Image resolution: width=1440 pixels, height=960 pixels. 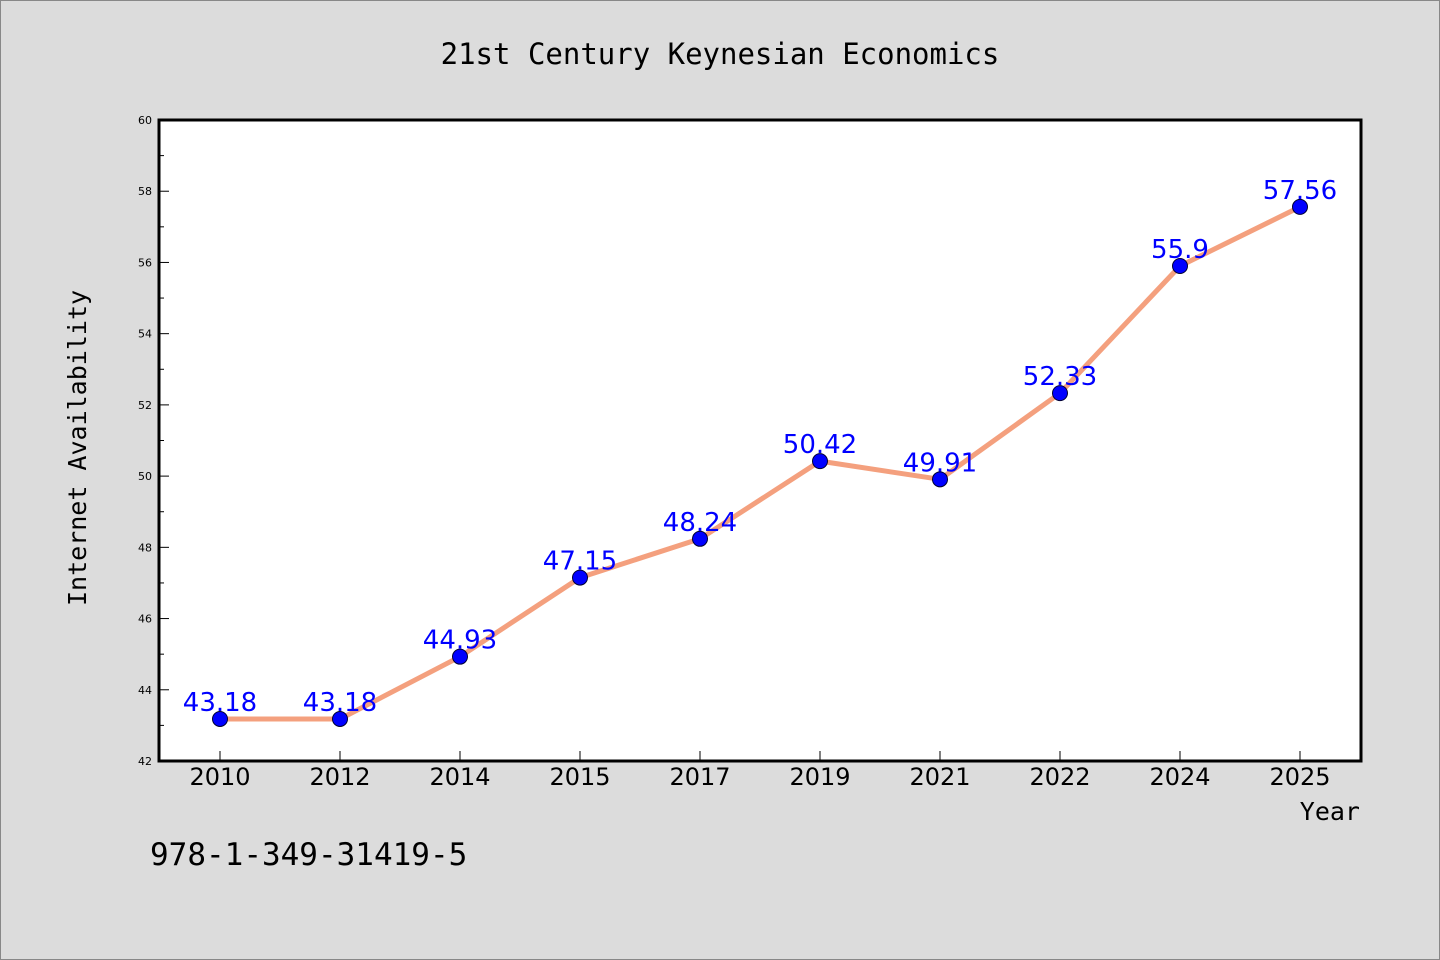 I want to click on x-tick-label: 2010, so click(x=219, y=777).